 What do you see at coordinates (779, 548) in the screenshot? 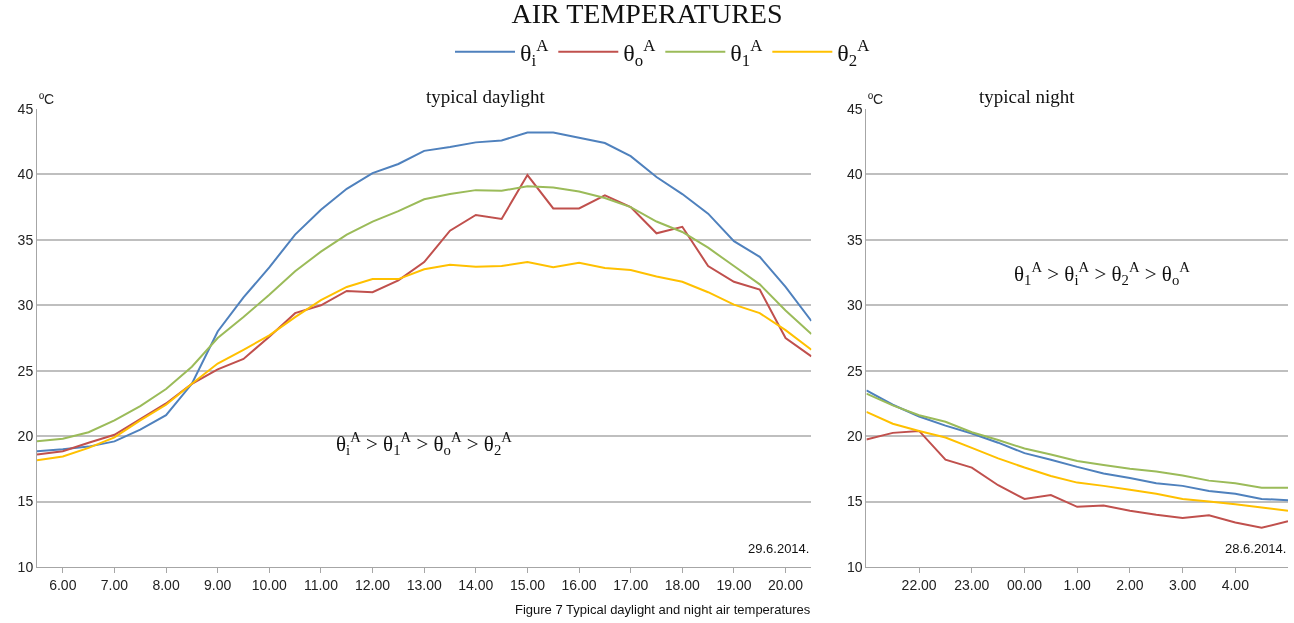
I see `annotation: 29.6.2014.` at bounding box center [779, 548].